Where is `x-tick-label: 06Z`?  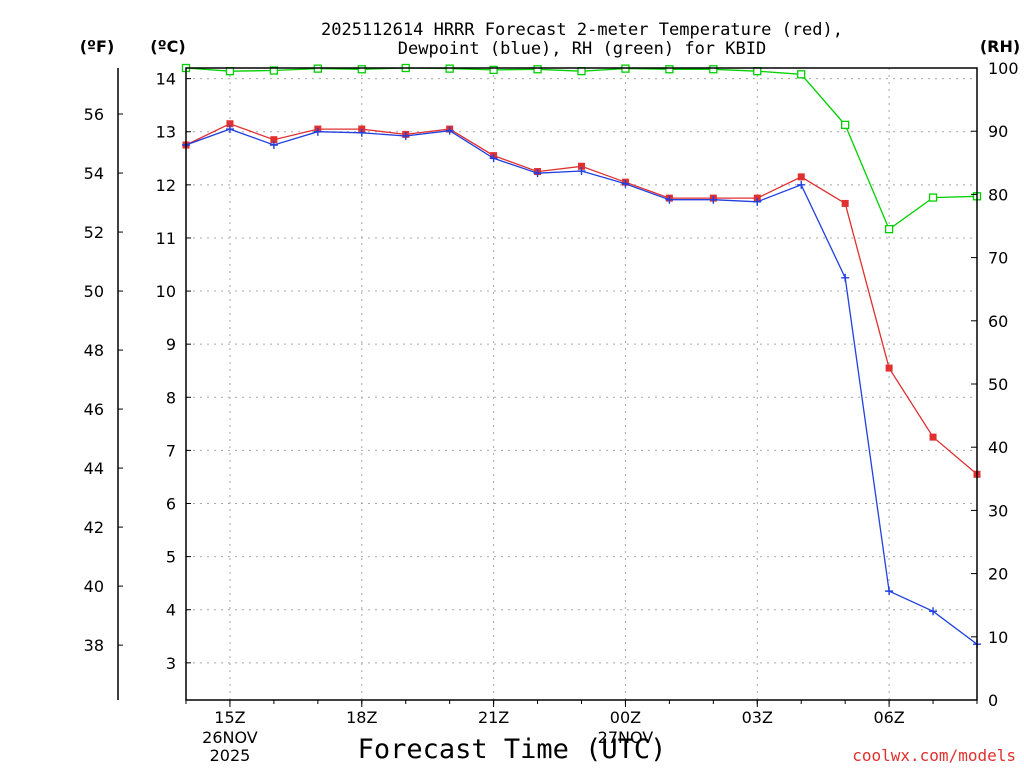 x-tick-label: 06Z is located at coordinates (888, 717).